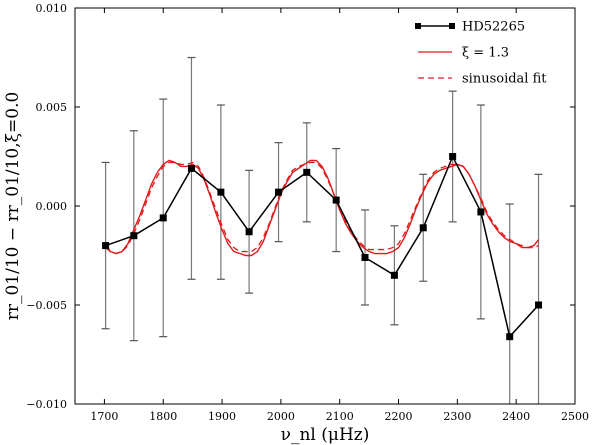 Image resolution: width=600 pixels, height=445 pixels. What do you see at coordinates (516, 416) in the screenshot?
I see `x-tick-label: 2400` at bounding box center [516, 416].